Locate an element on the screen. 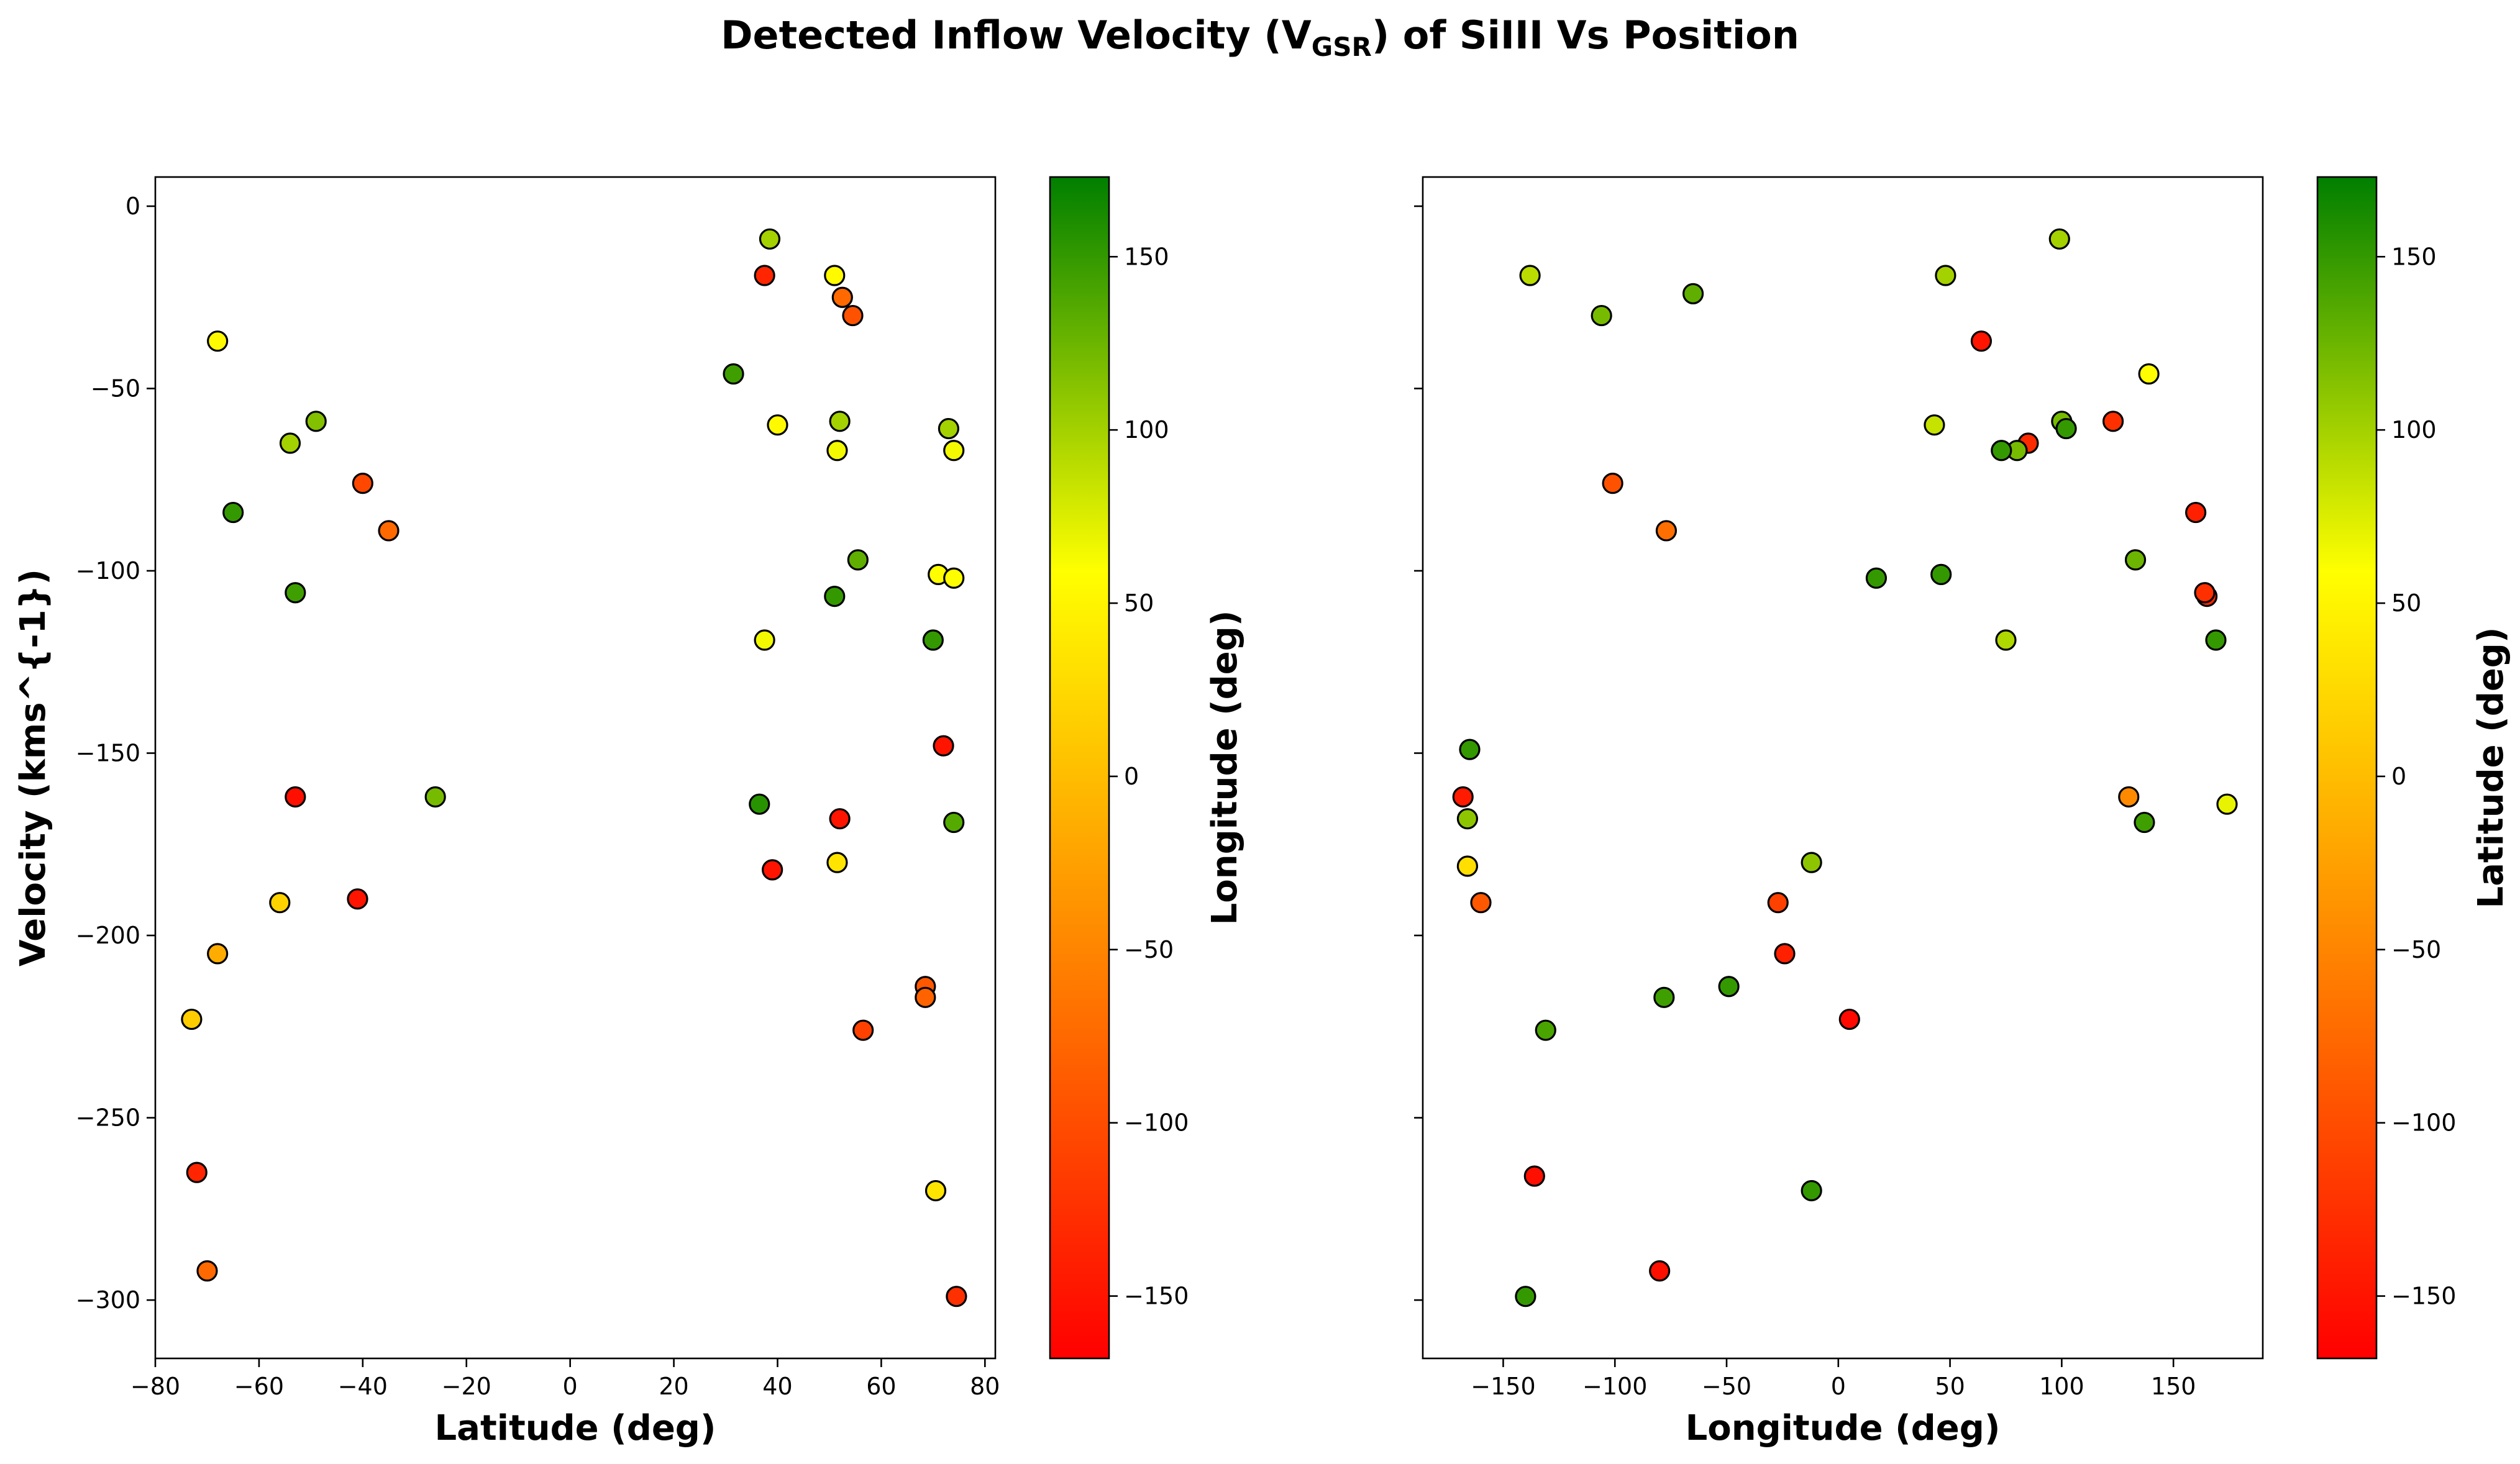 The width and height of the screenshot is (2520, 1464). left-y-ticks: 0 −50 −100 −150 −200 −250 −300 is located at coordinates (115, 754).